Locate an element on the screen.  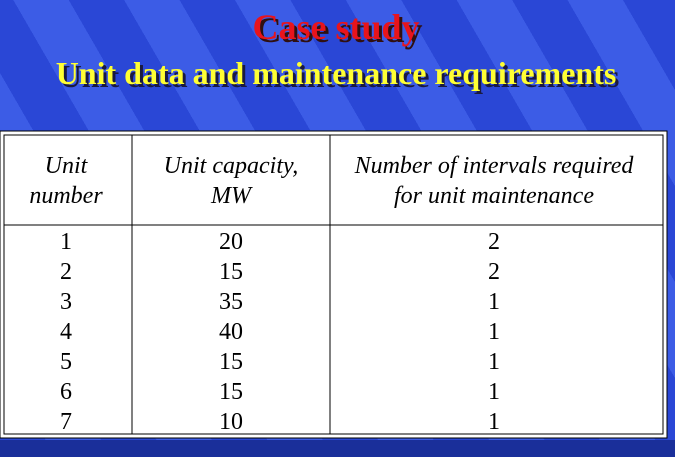
header-cell: Unit is located at coordinates (67, 166).